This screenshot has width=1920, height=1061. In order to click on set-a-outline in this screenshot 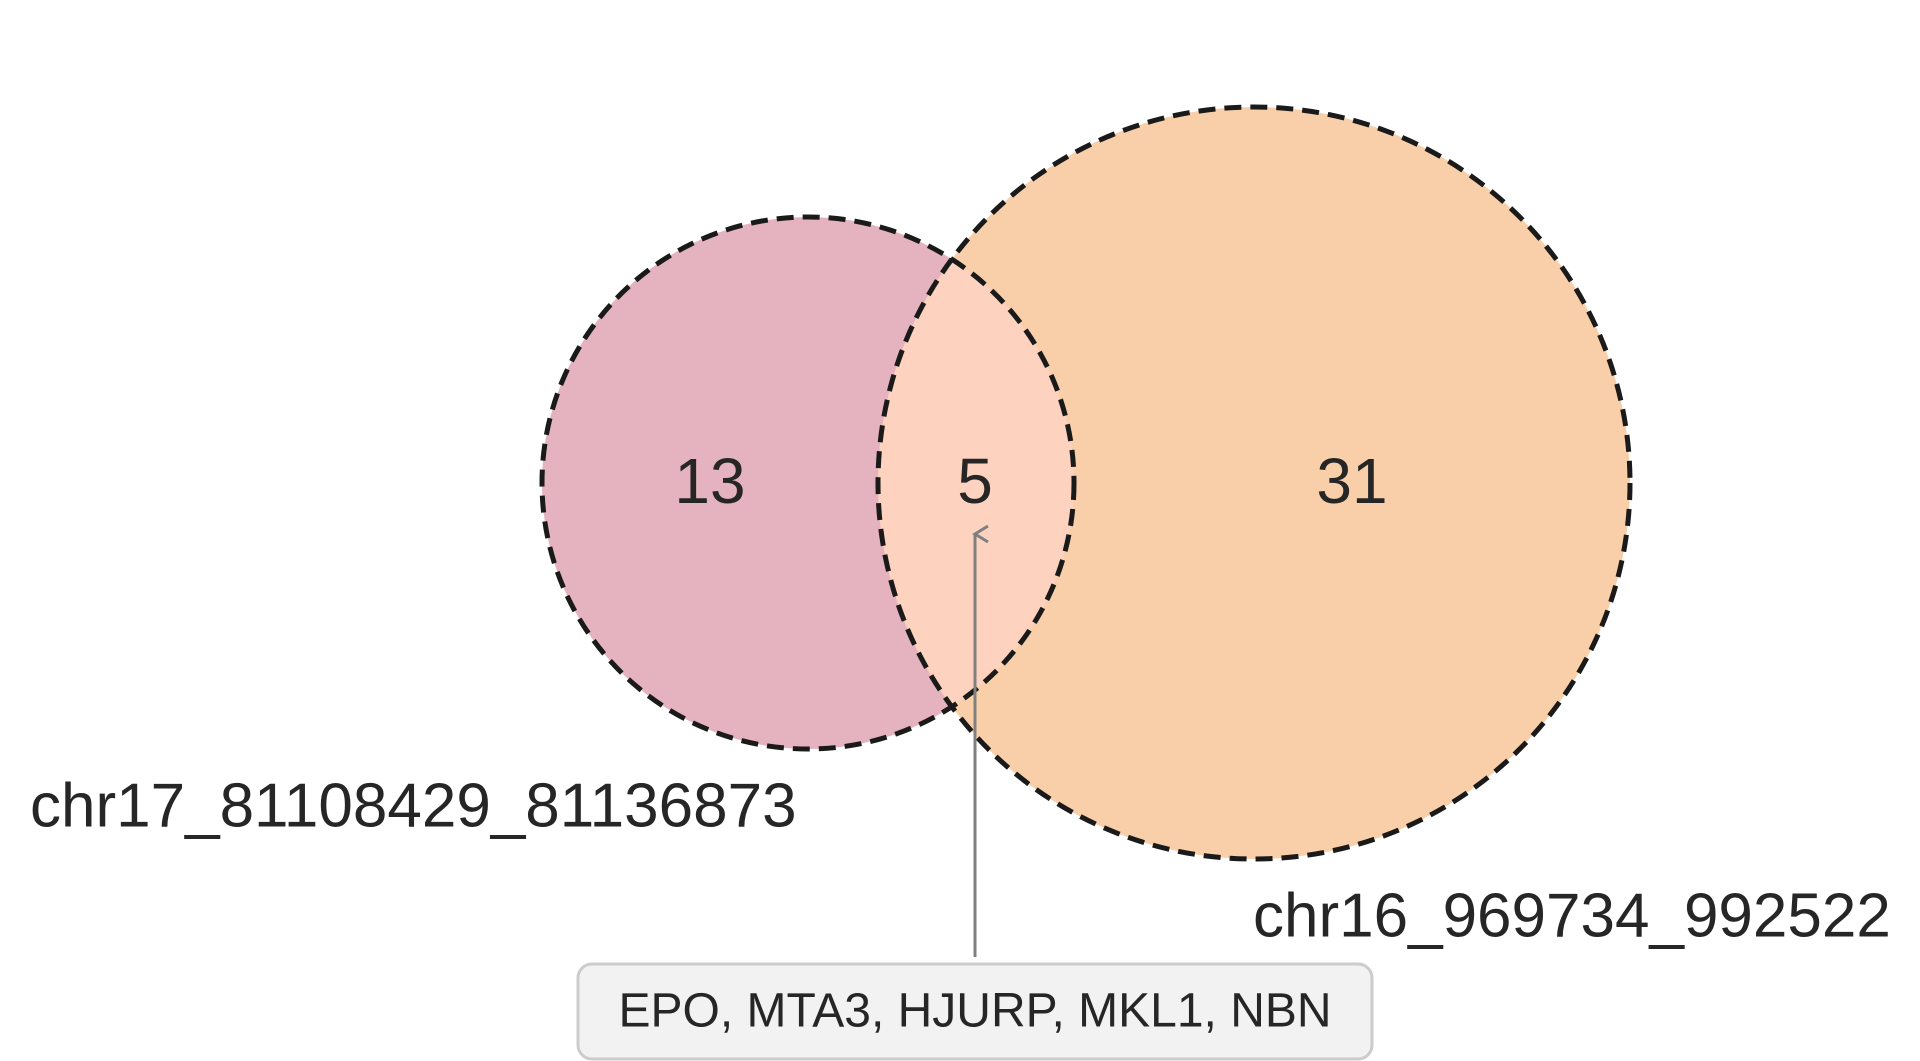, I will do `click(808, 483)`.